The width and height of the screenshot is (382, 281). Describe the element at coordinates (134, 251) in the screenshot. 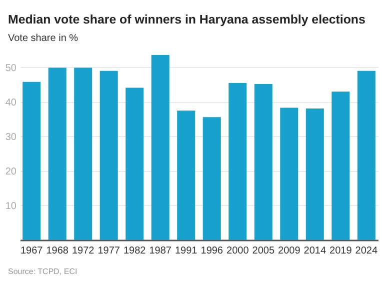

I see `x-tick-label: 1982` at that location.